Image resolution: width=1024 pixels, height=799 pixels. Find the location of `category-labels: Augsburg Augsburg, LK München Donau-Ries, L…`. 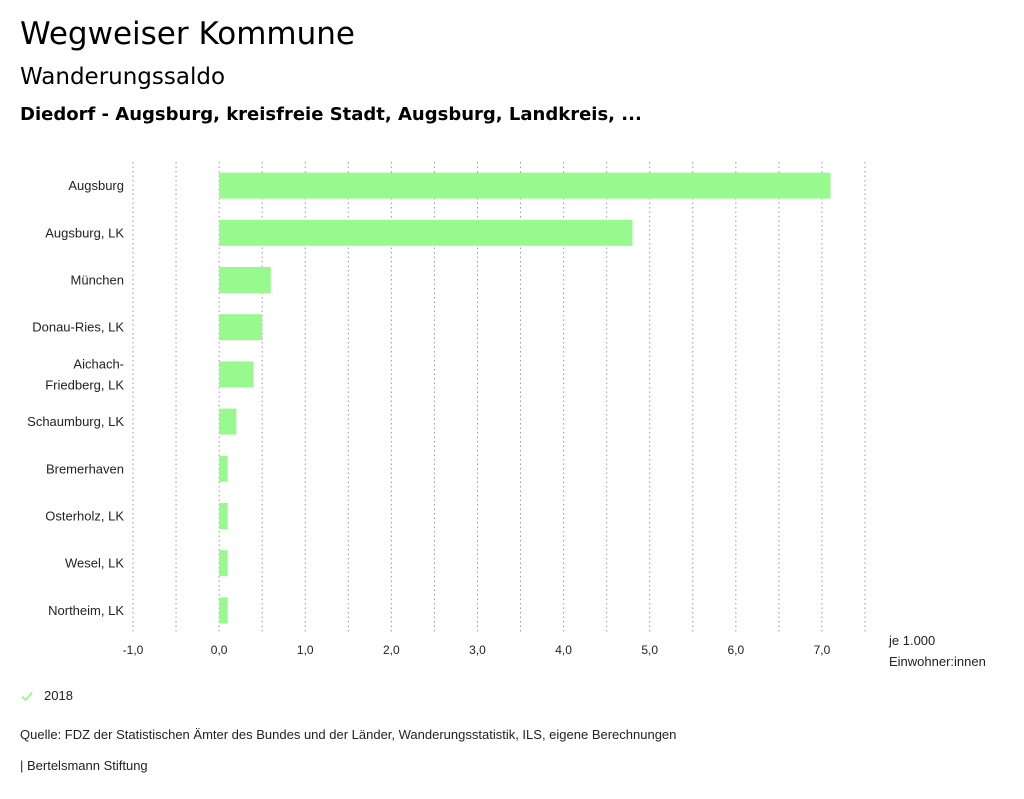

category-labels: Augsburg Augsburg, LK München Donau-Ries, L… is located at coordinates (75, 398).